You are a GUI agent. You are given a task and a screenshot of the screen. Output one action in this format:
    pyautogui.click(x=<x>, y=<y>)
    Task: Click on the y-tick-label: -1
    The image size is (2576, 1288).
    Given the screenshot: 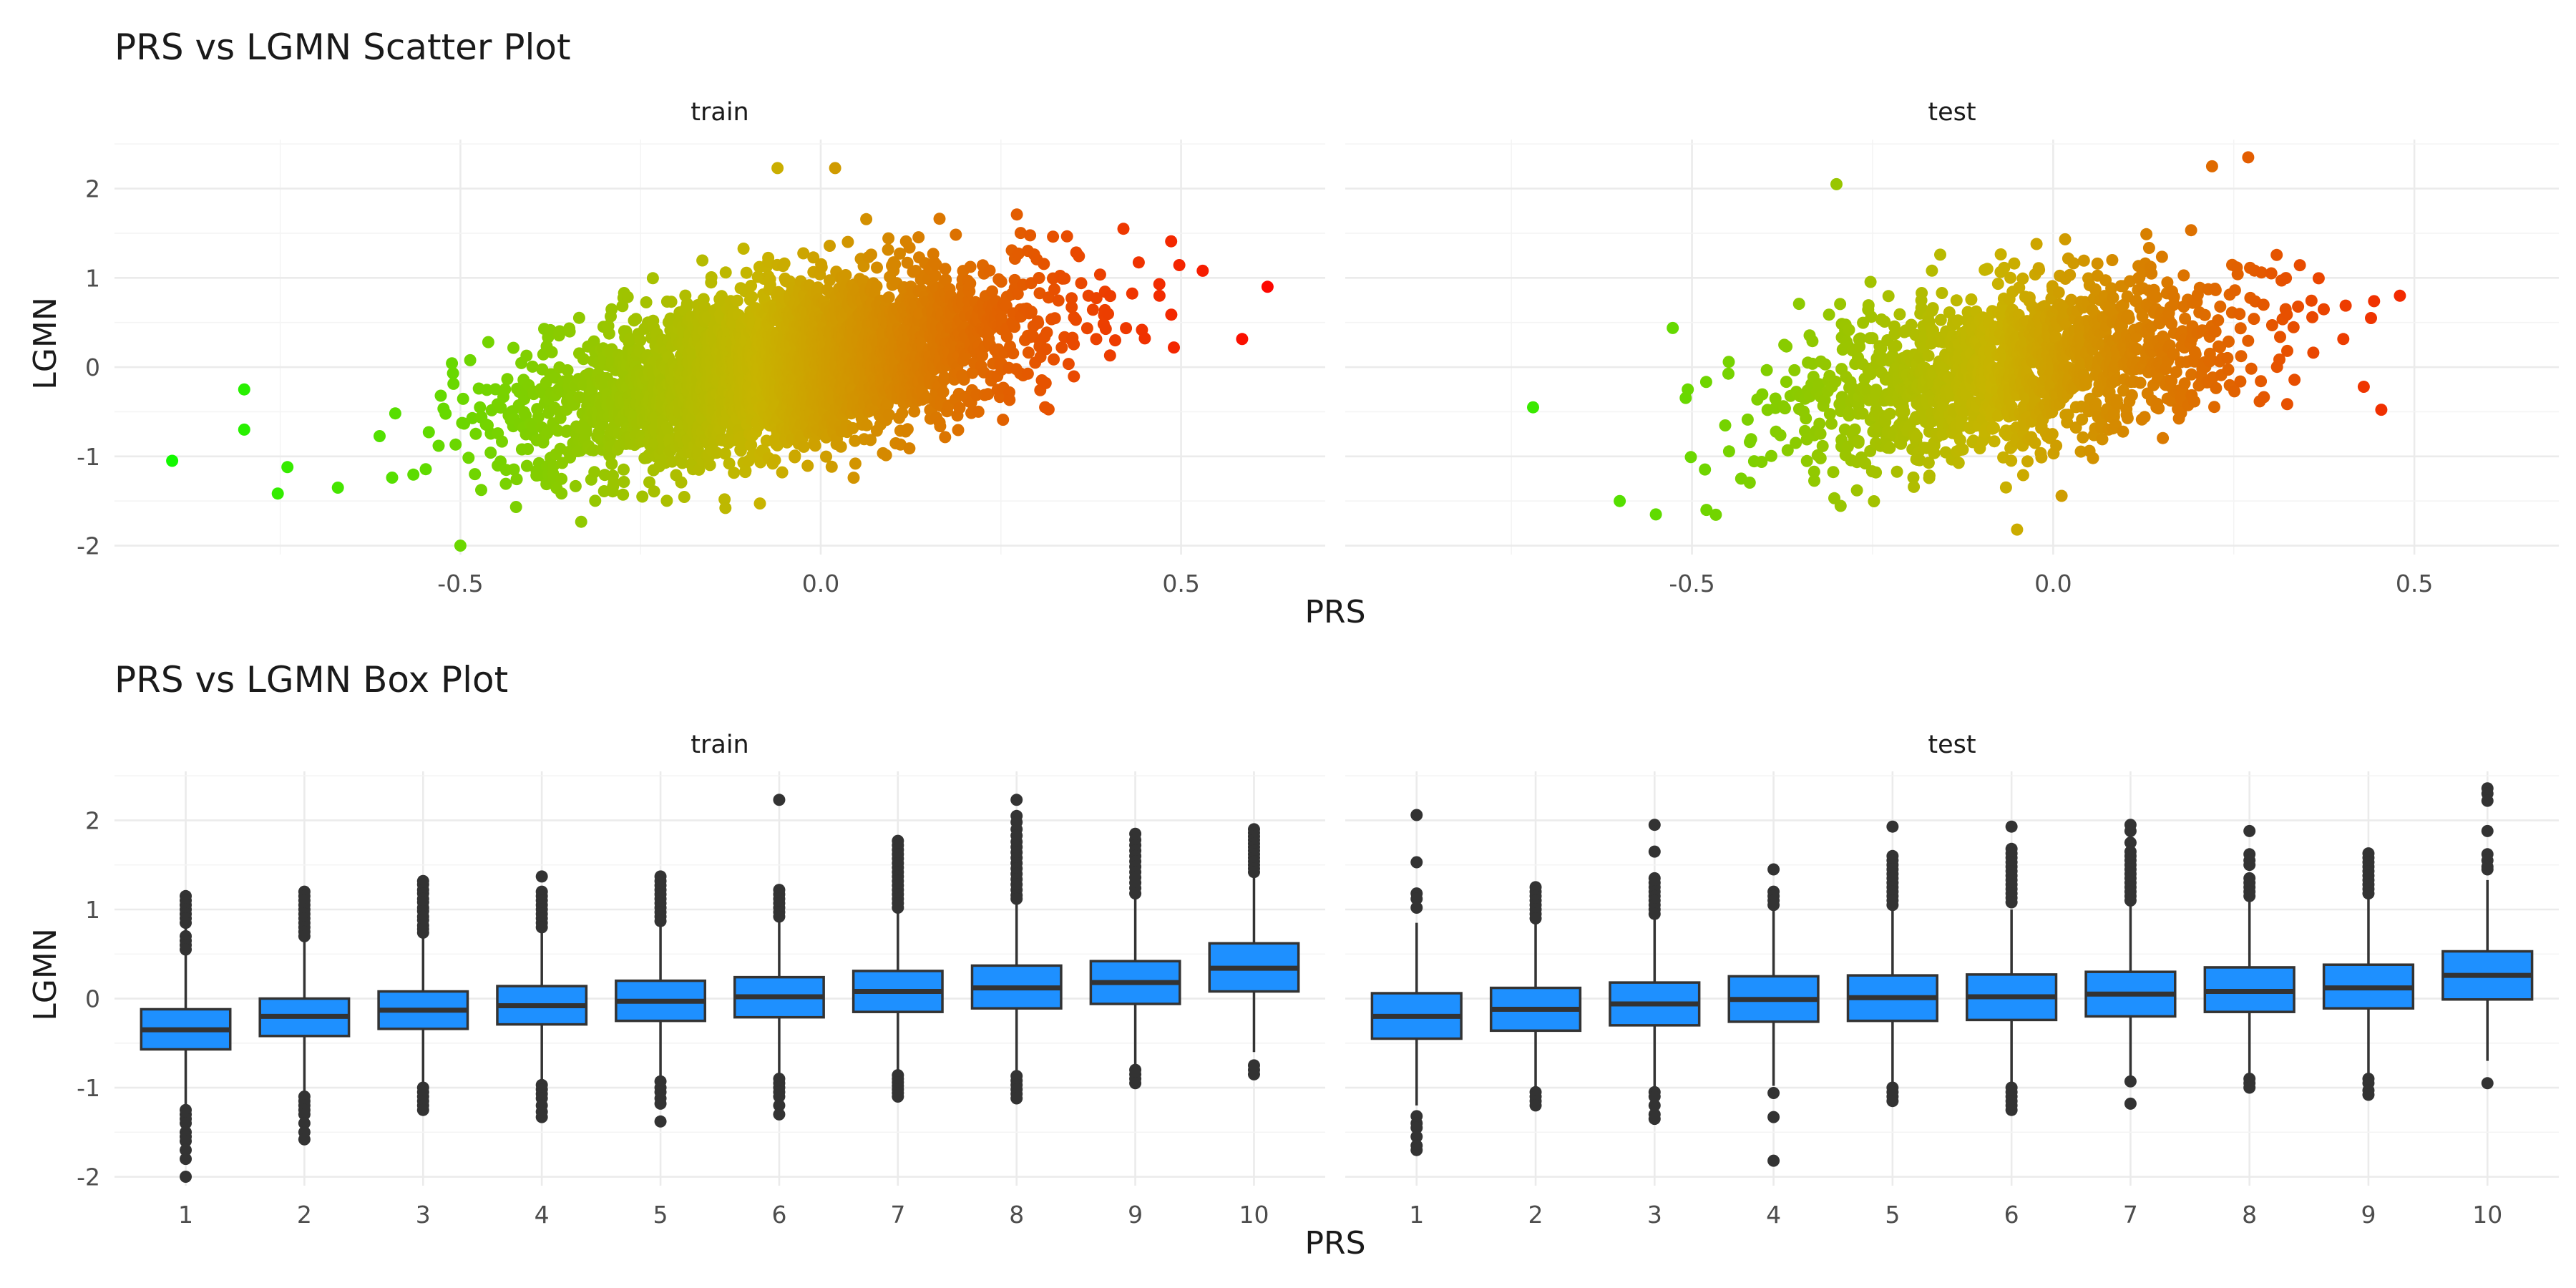 What is the action you would take?
    pyautogui.click(x=88, y=457)
    